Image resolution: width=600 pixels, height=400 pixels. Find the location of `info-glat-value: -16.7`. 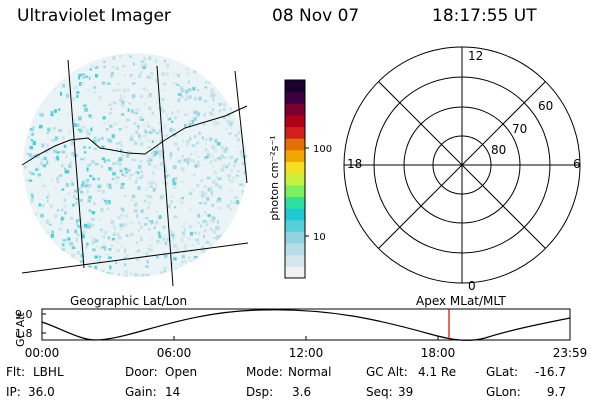

info-glat-value: -16.7 is located at coordinates (550, 372).